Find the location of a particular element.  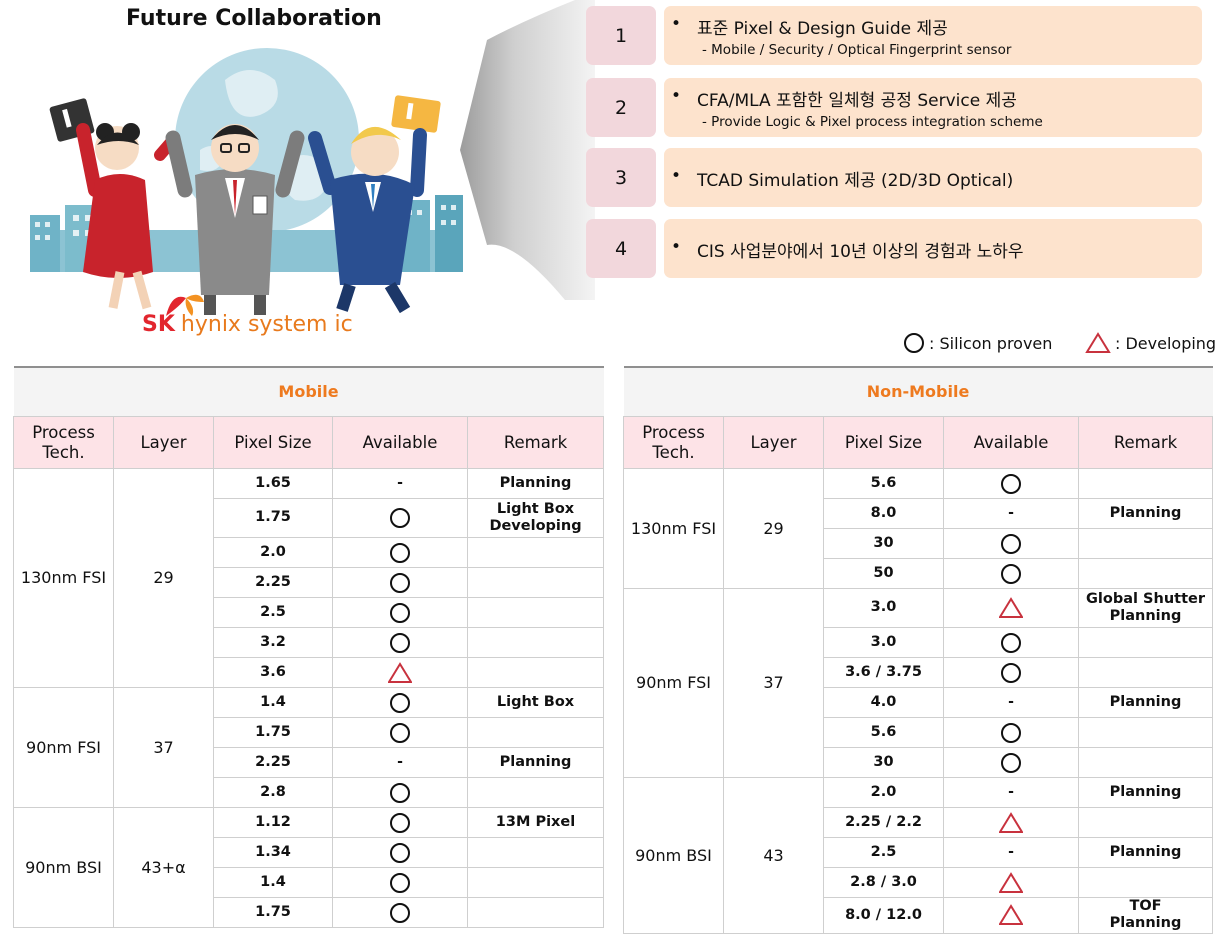

pixel-size-cell: 1.75 is located at coordinates (273, 518).